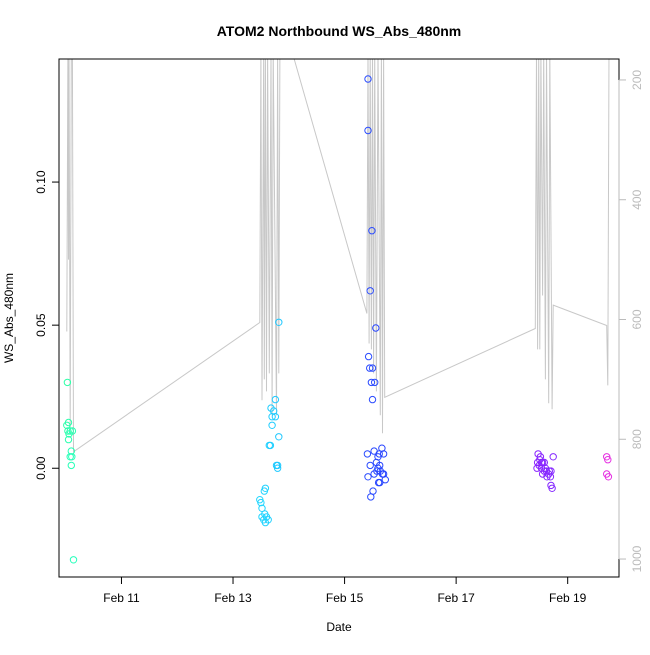 The height and width of the screenshot is (655, 650). I want to click on y2-tick-label: 400, so click(637, 199).